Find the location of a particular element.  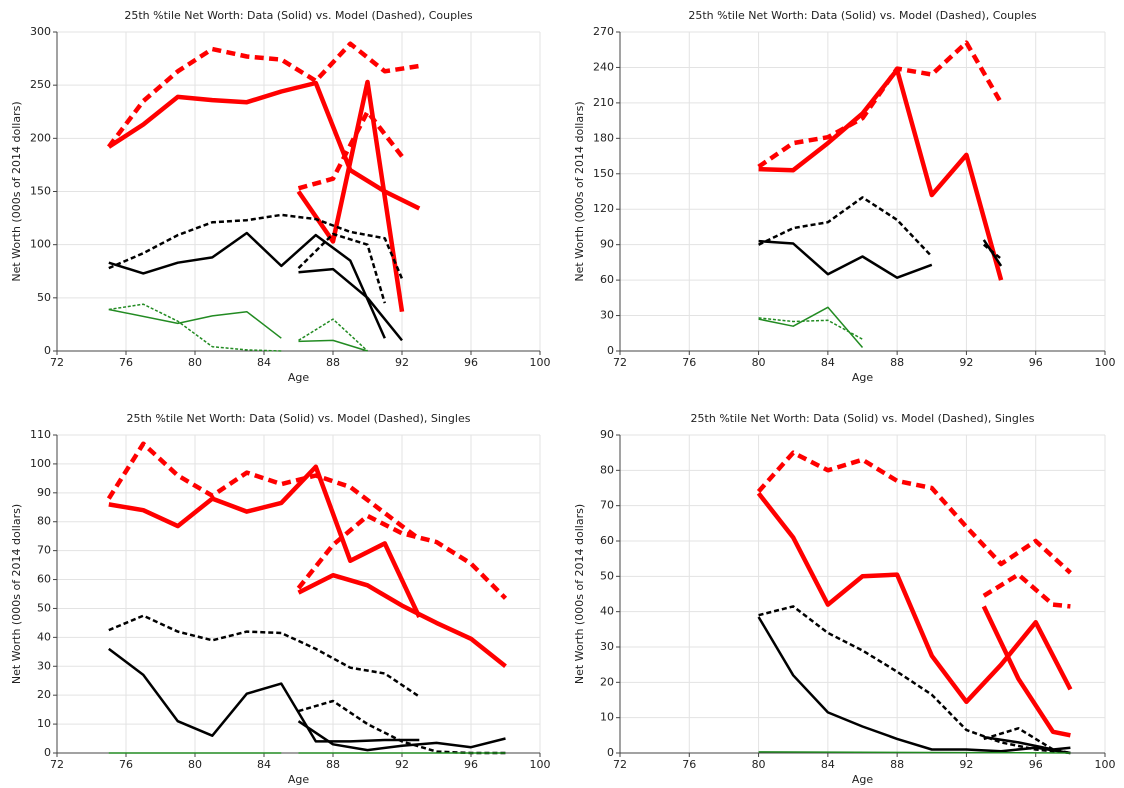

y-tick-label: 180 is located at coordinates (603, 137).